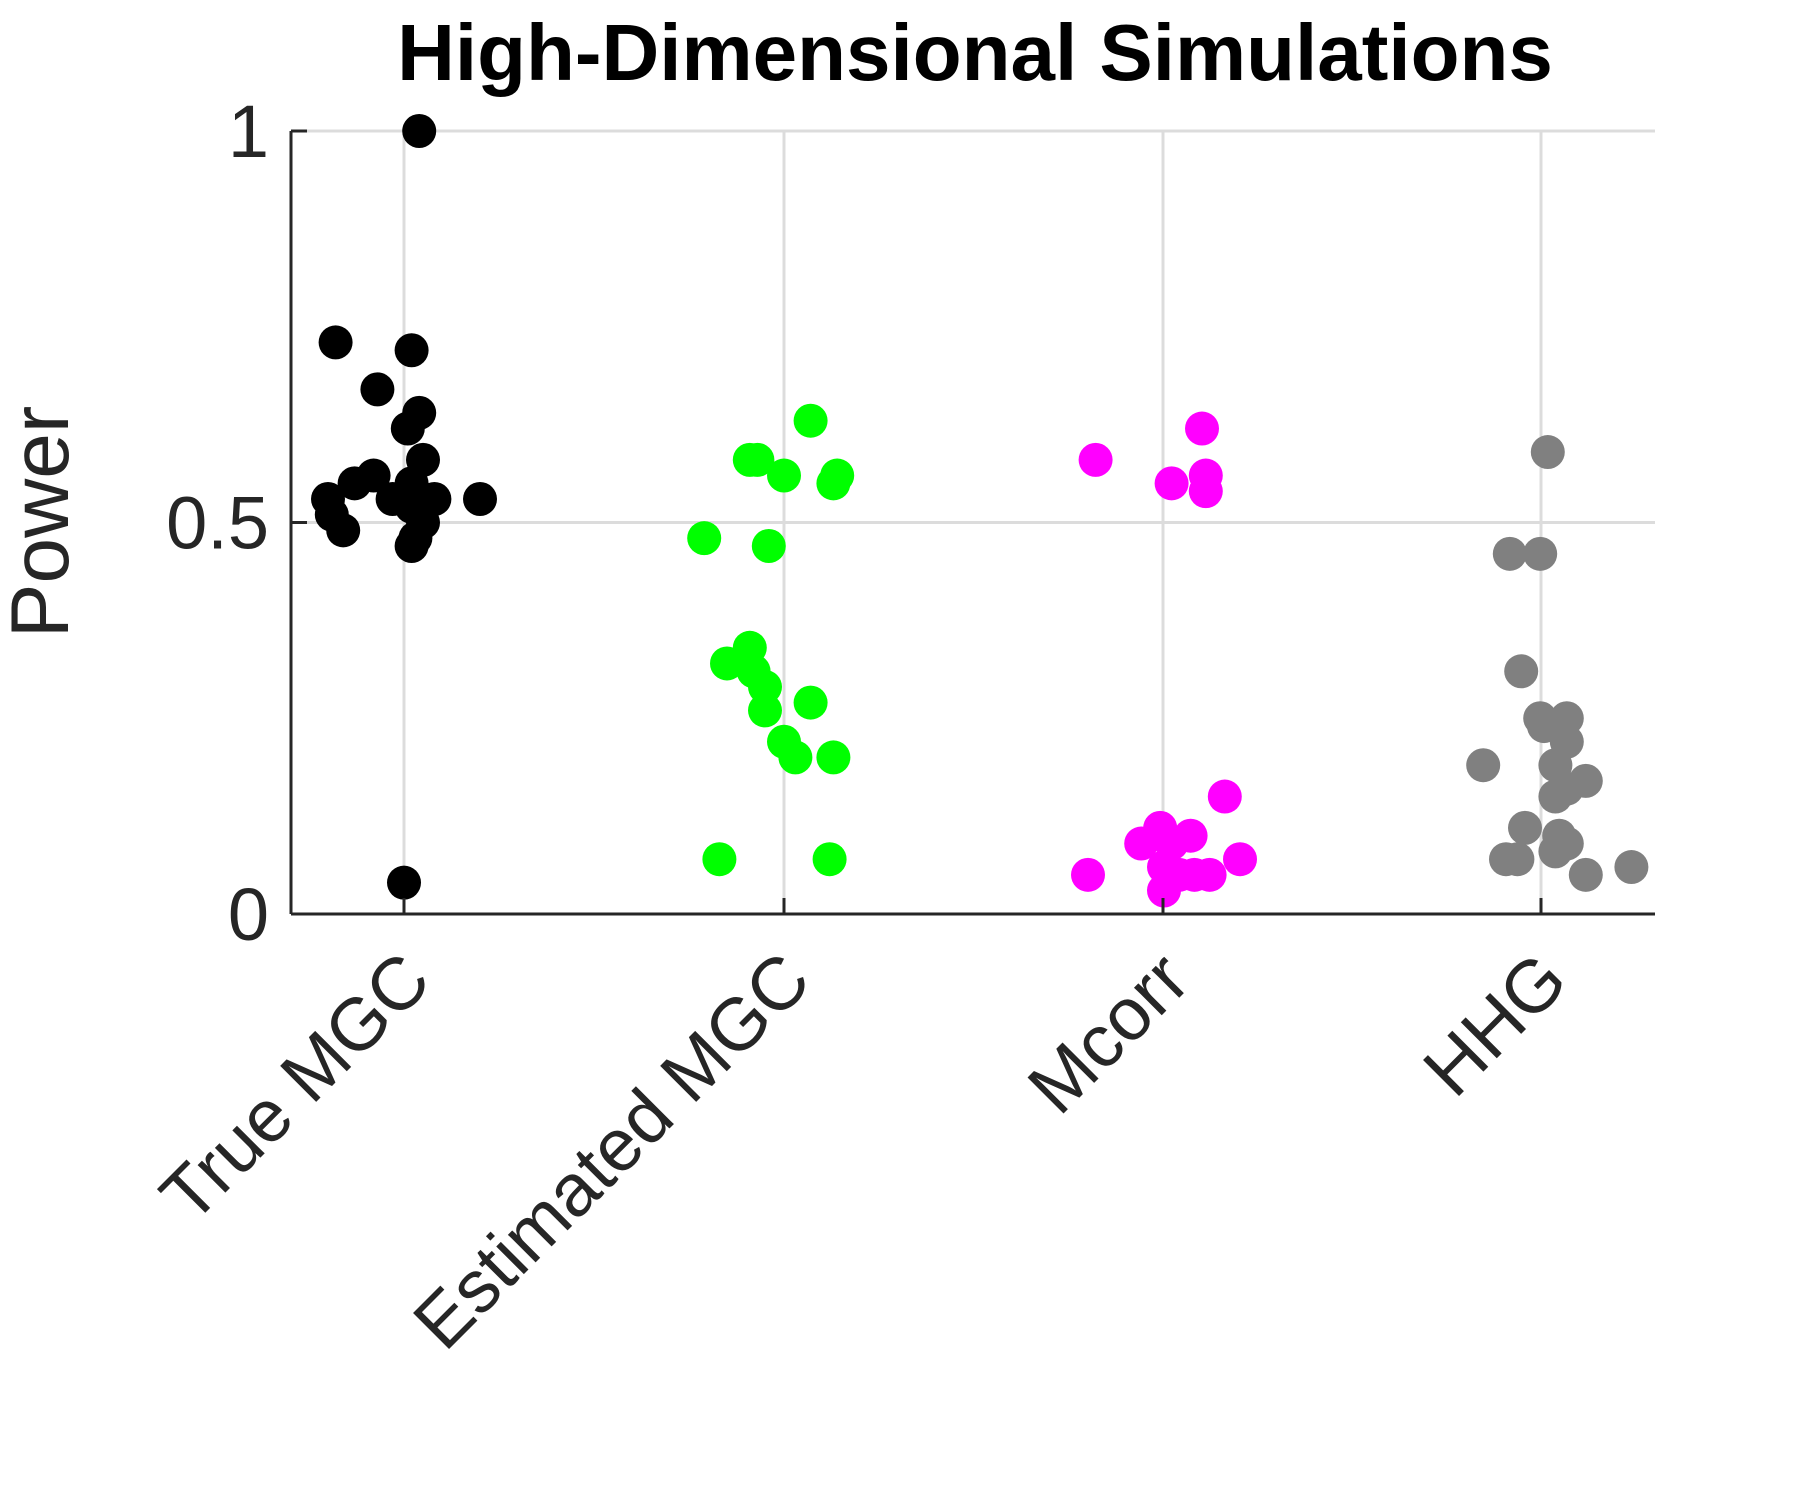  Describe the element at coordinates (217, 523) in the screenshot. I see `y-tick-label: 0.5` at that location.